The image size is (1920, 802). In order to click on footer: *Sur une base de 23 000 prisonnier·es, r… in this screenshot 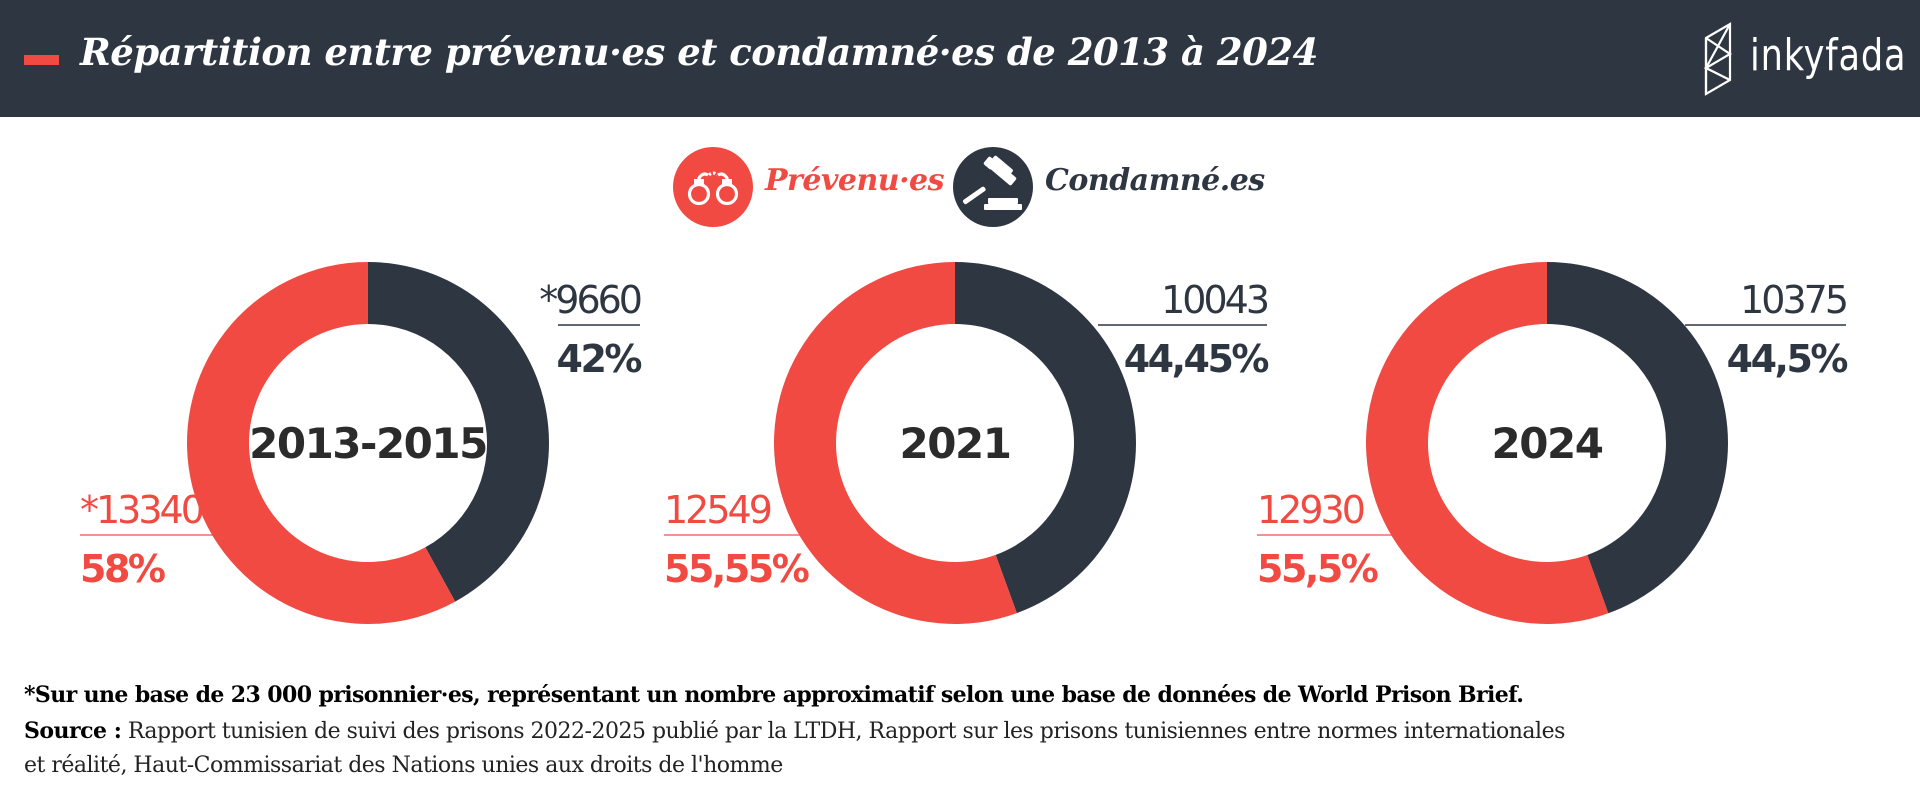, I will do `click(964, 732)`.